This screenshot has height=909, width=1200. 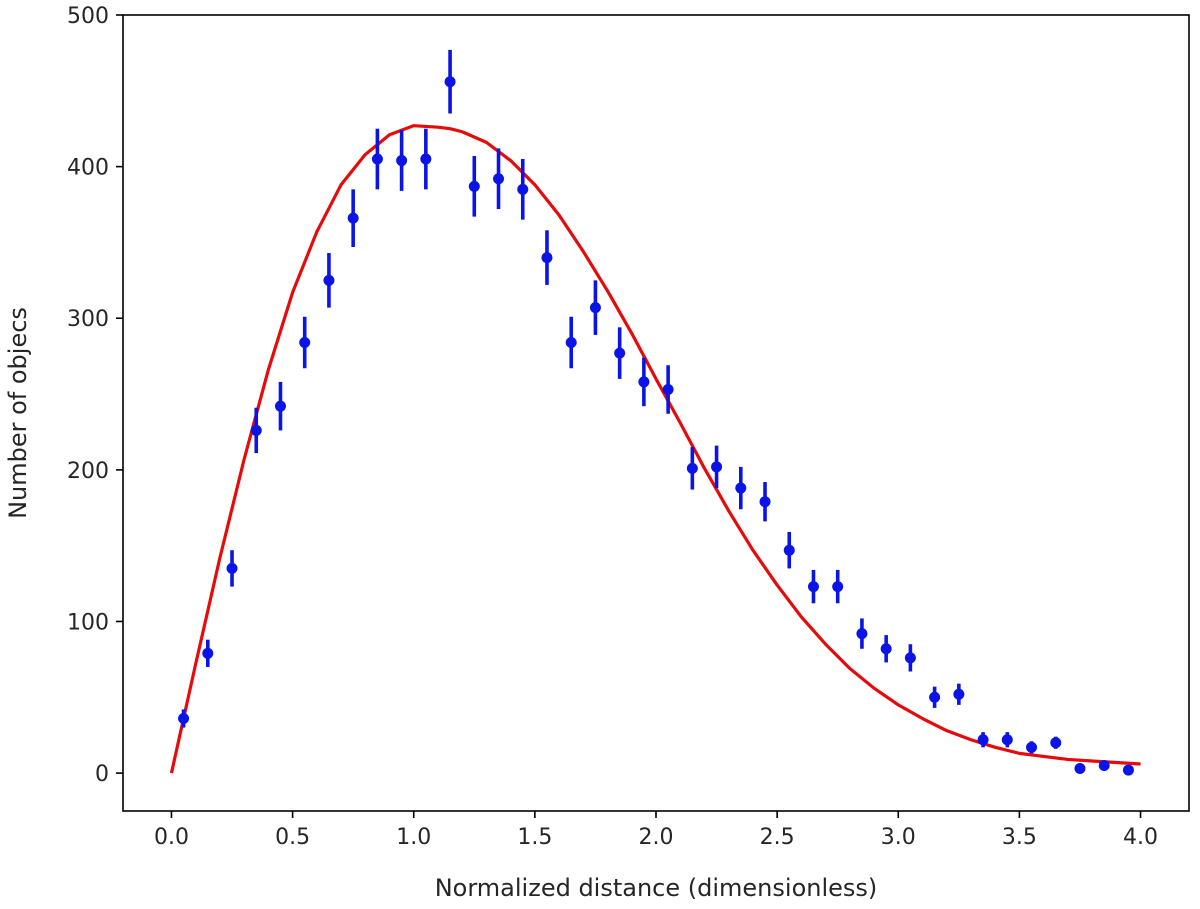 I want to click on y-tick-label: 400, so click(x=88, y=168).